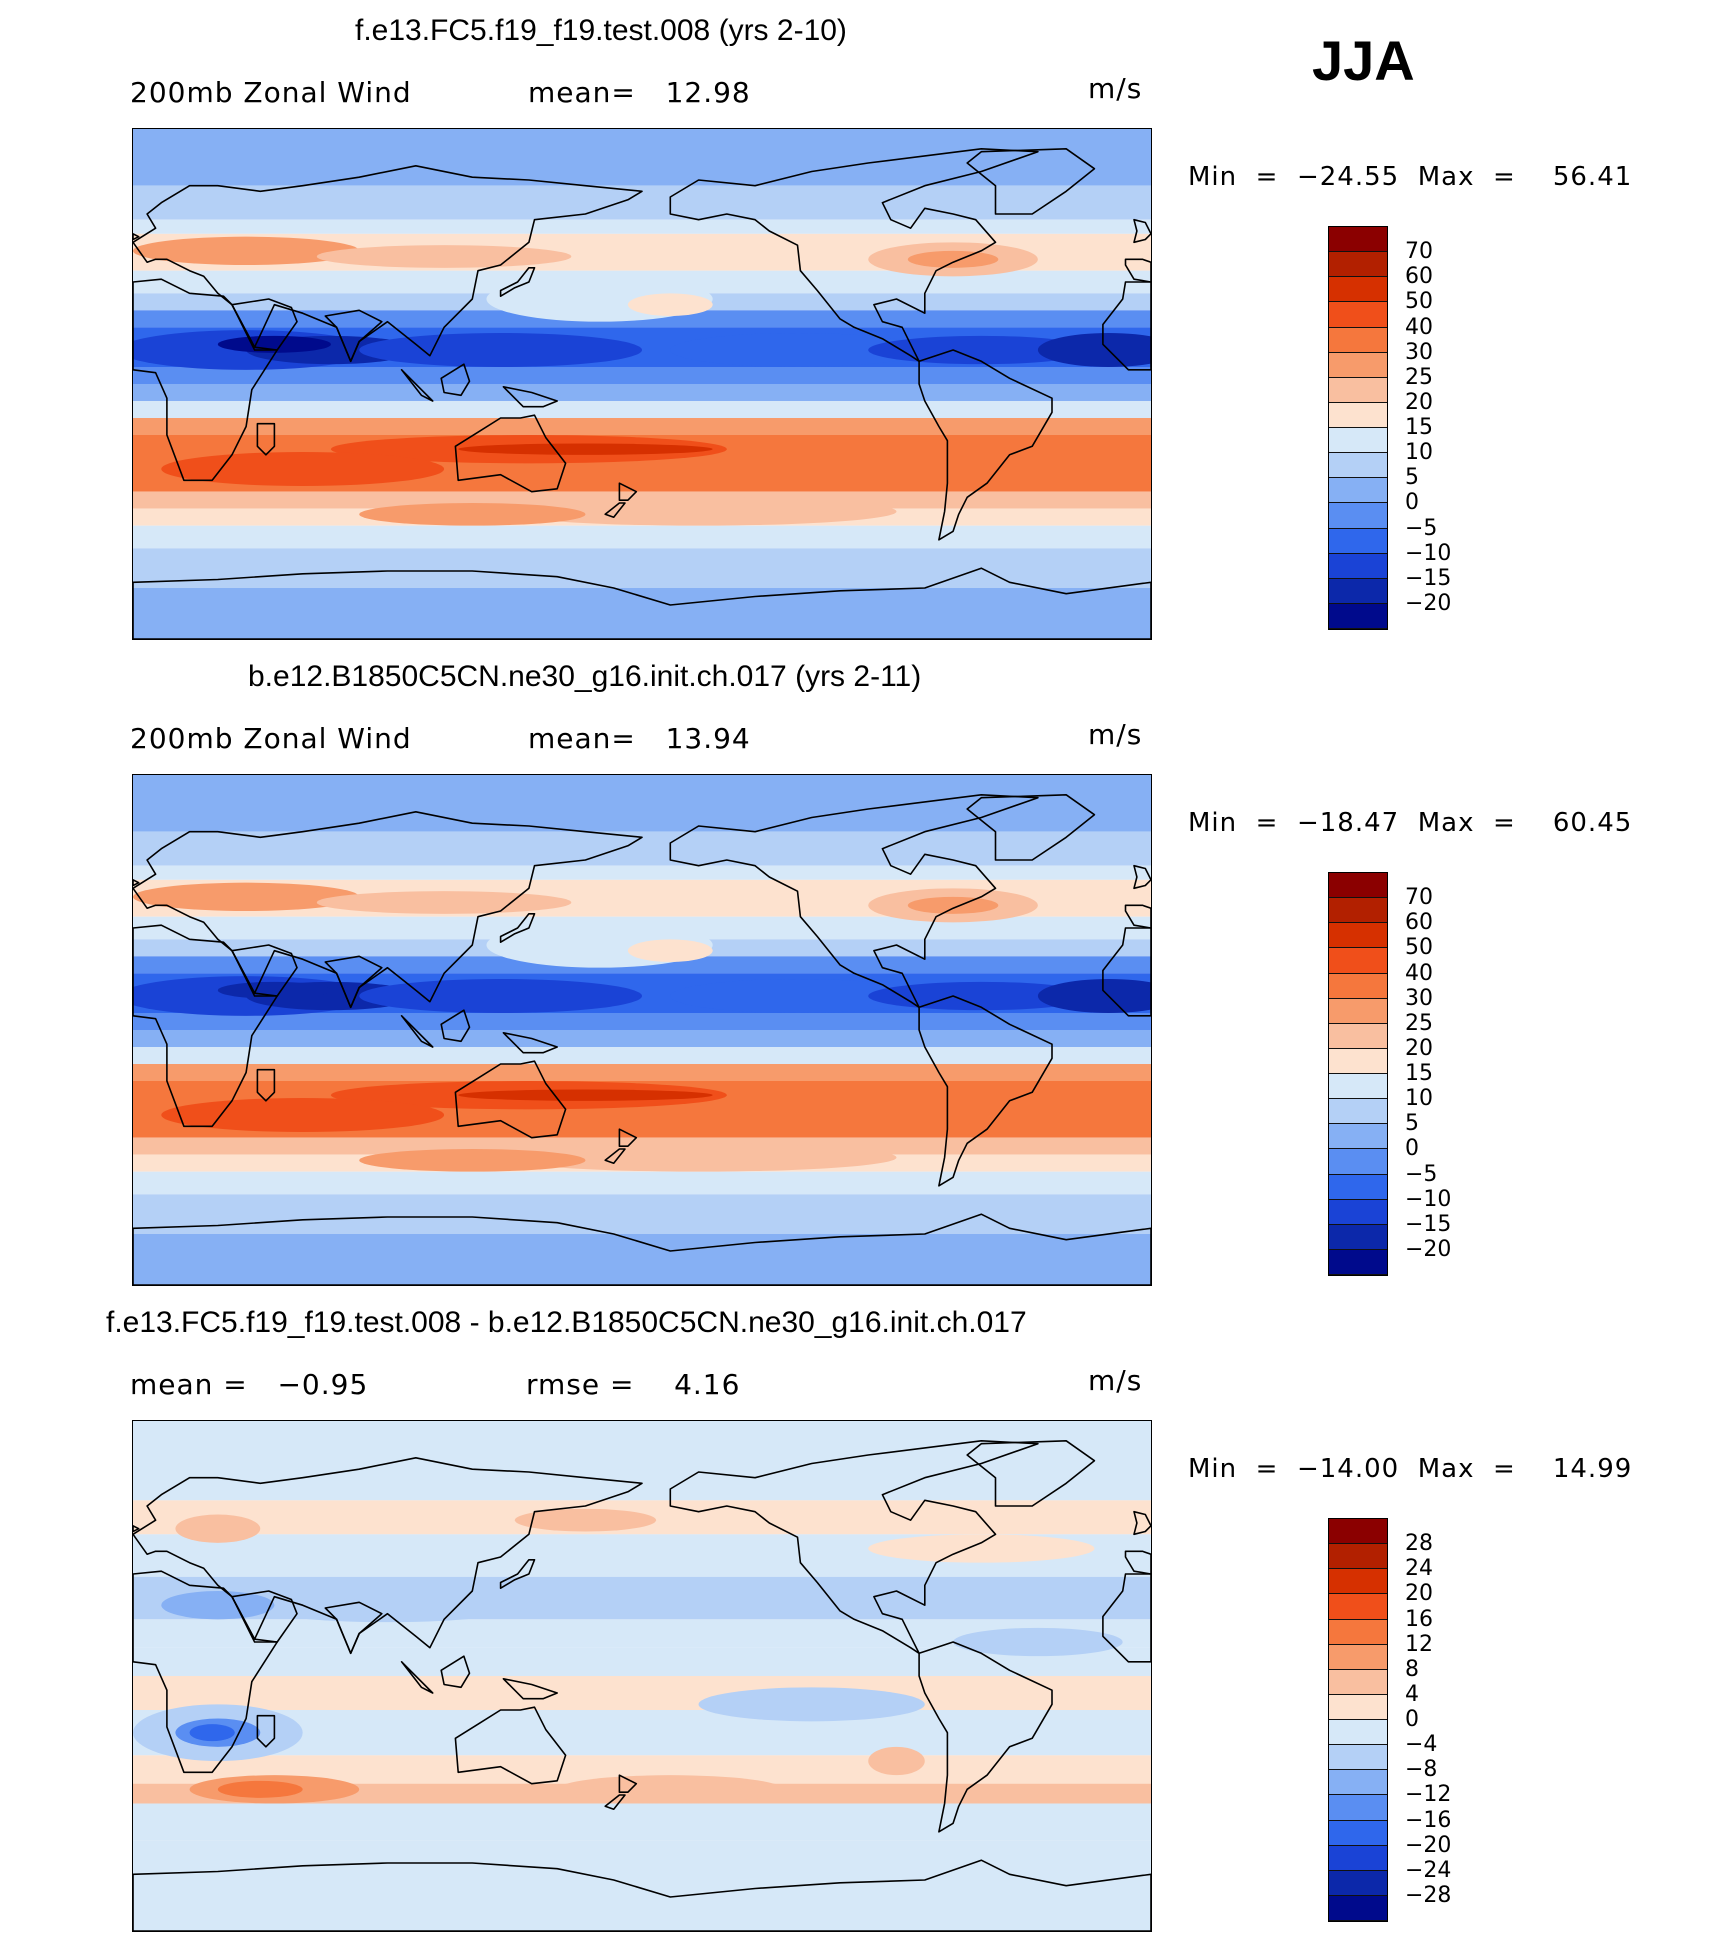 The width and height of the screenshot is (1710, 1941). Describe the element at coordinates (1428, 1845) in the screenshot. I see `colorbar-tick-label: −20` at that location.